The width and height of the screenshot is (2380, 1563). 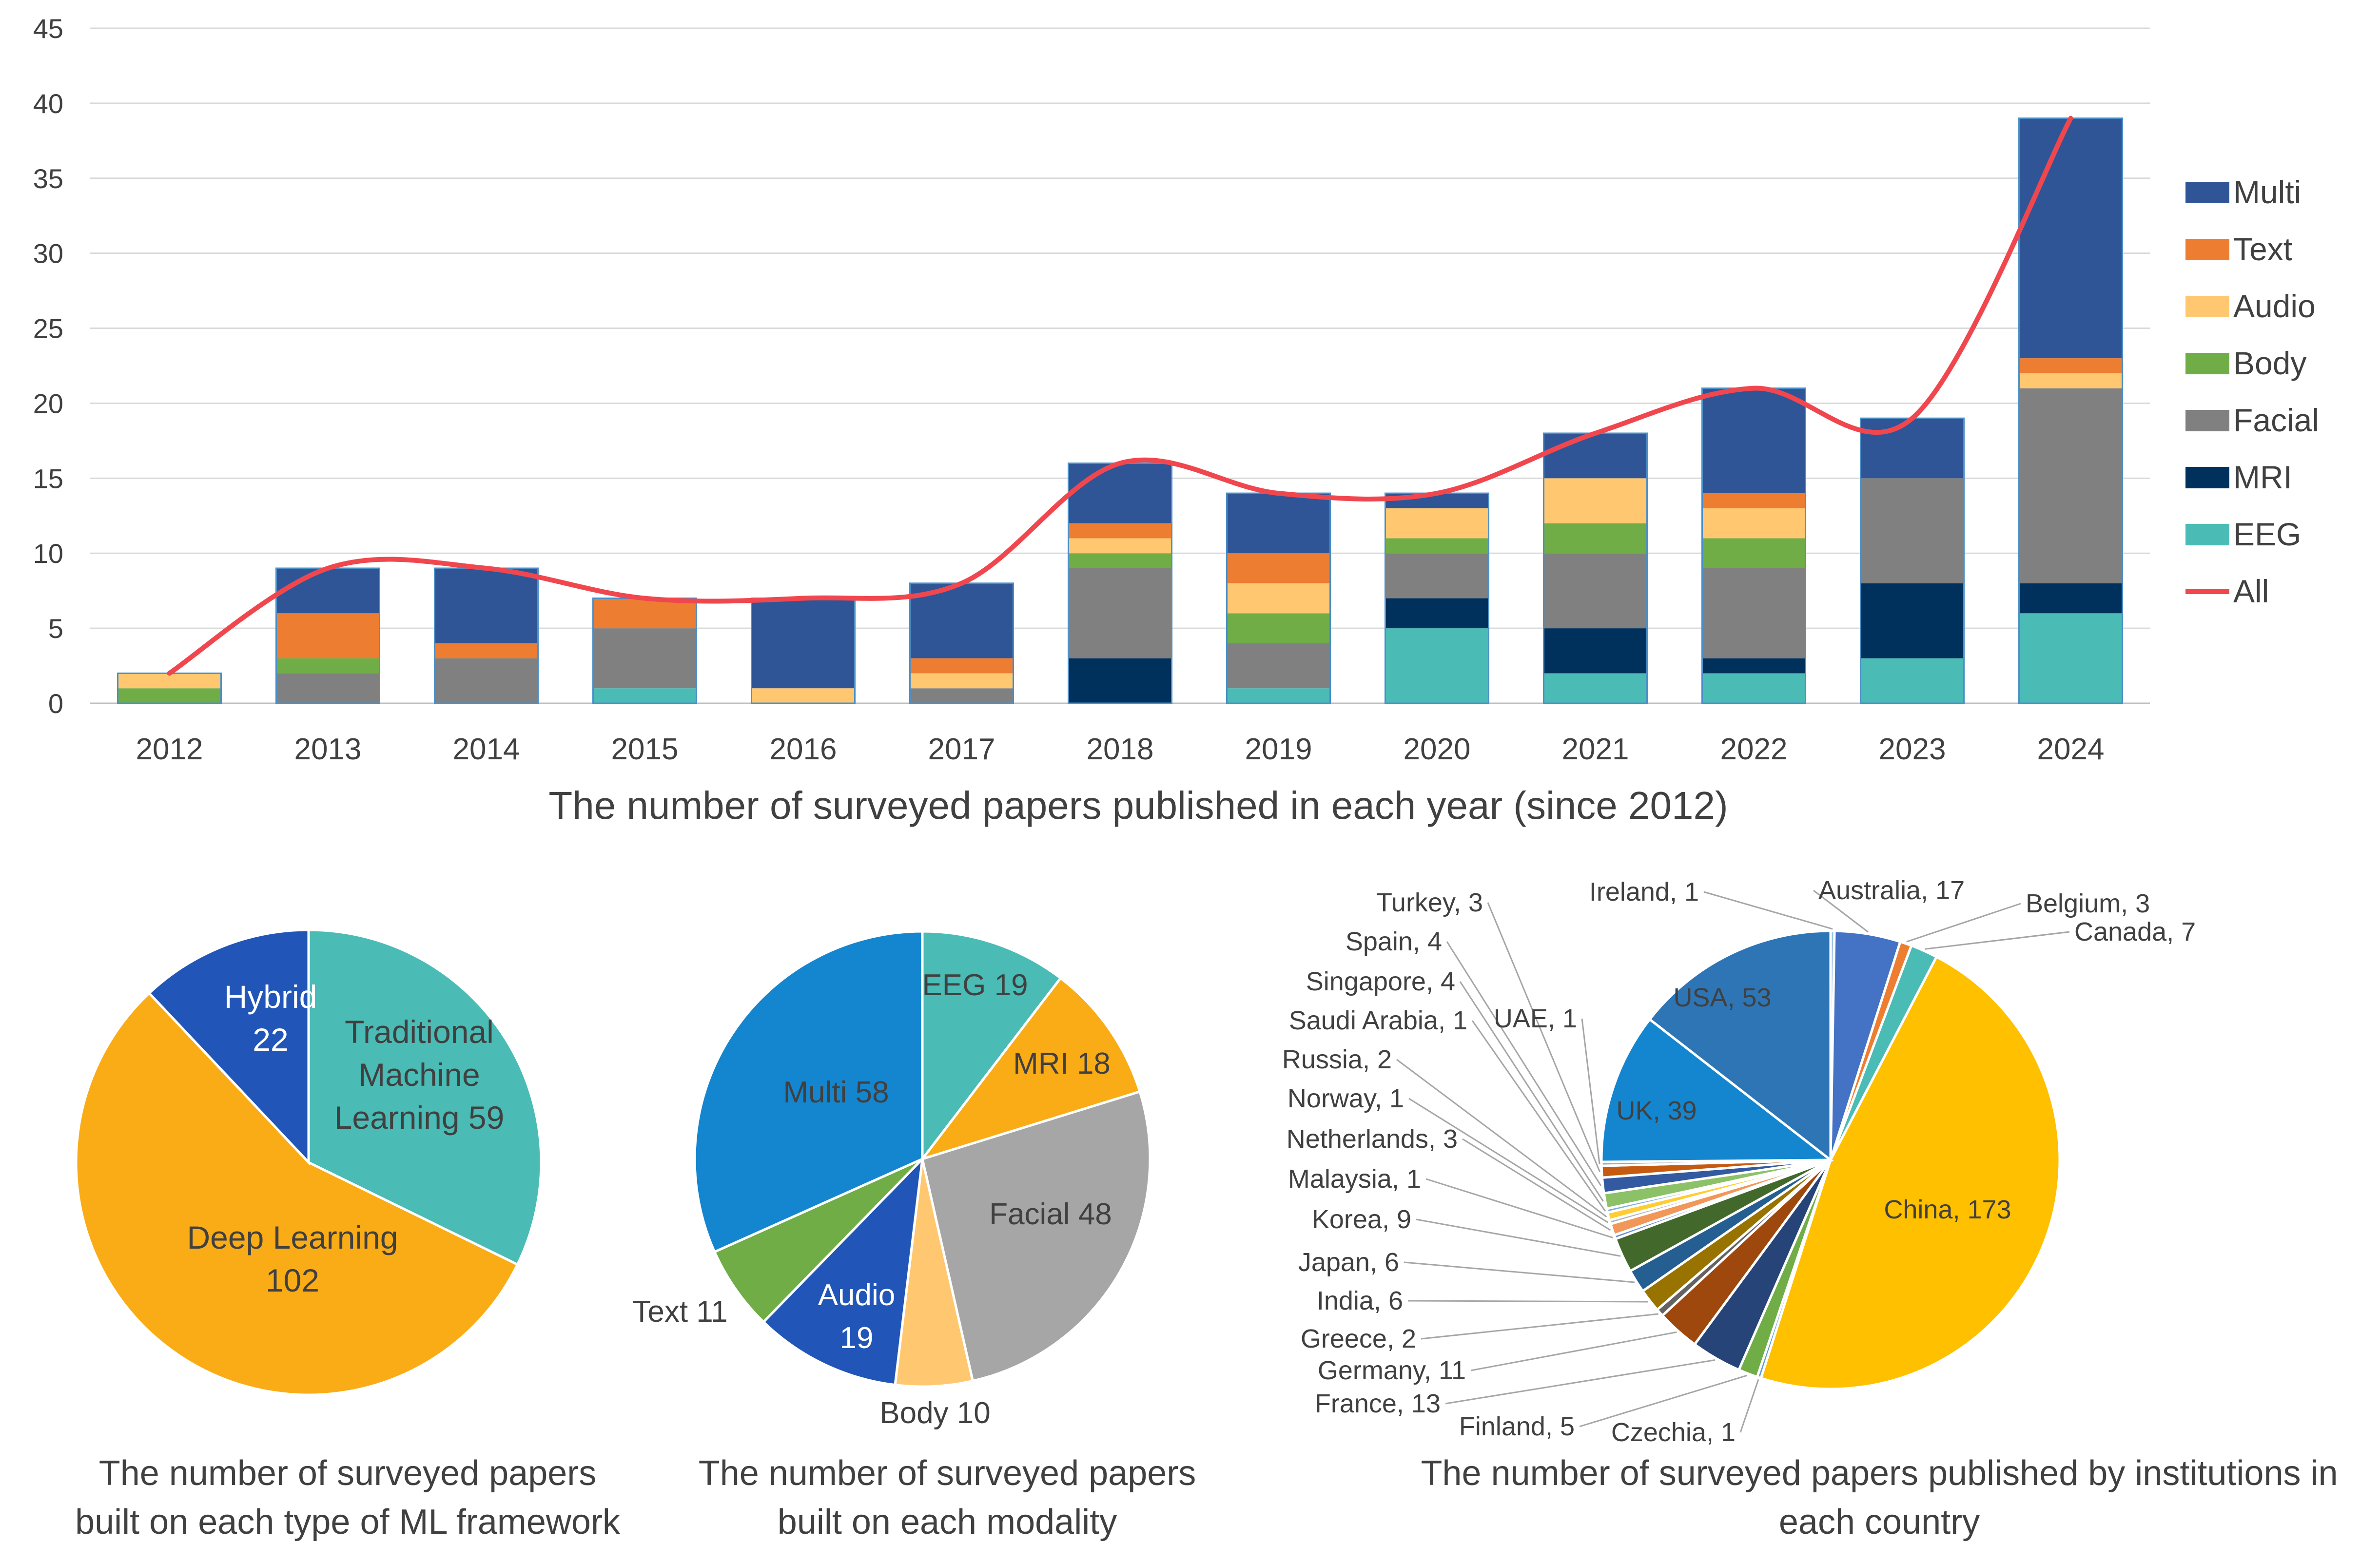 I want to click on slice-label: Deep Learning, so click(x=292, y=1237).